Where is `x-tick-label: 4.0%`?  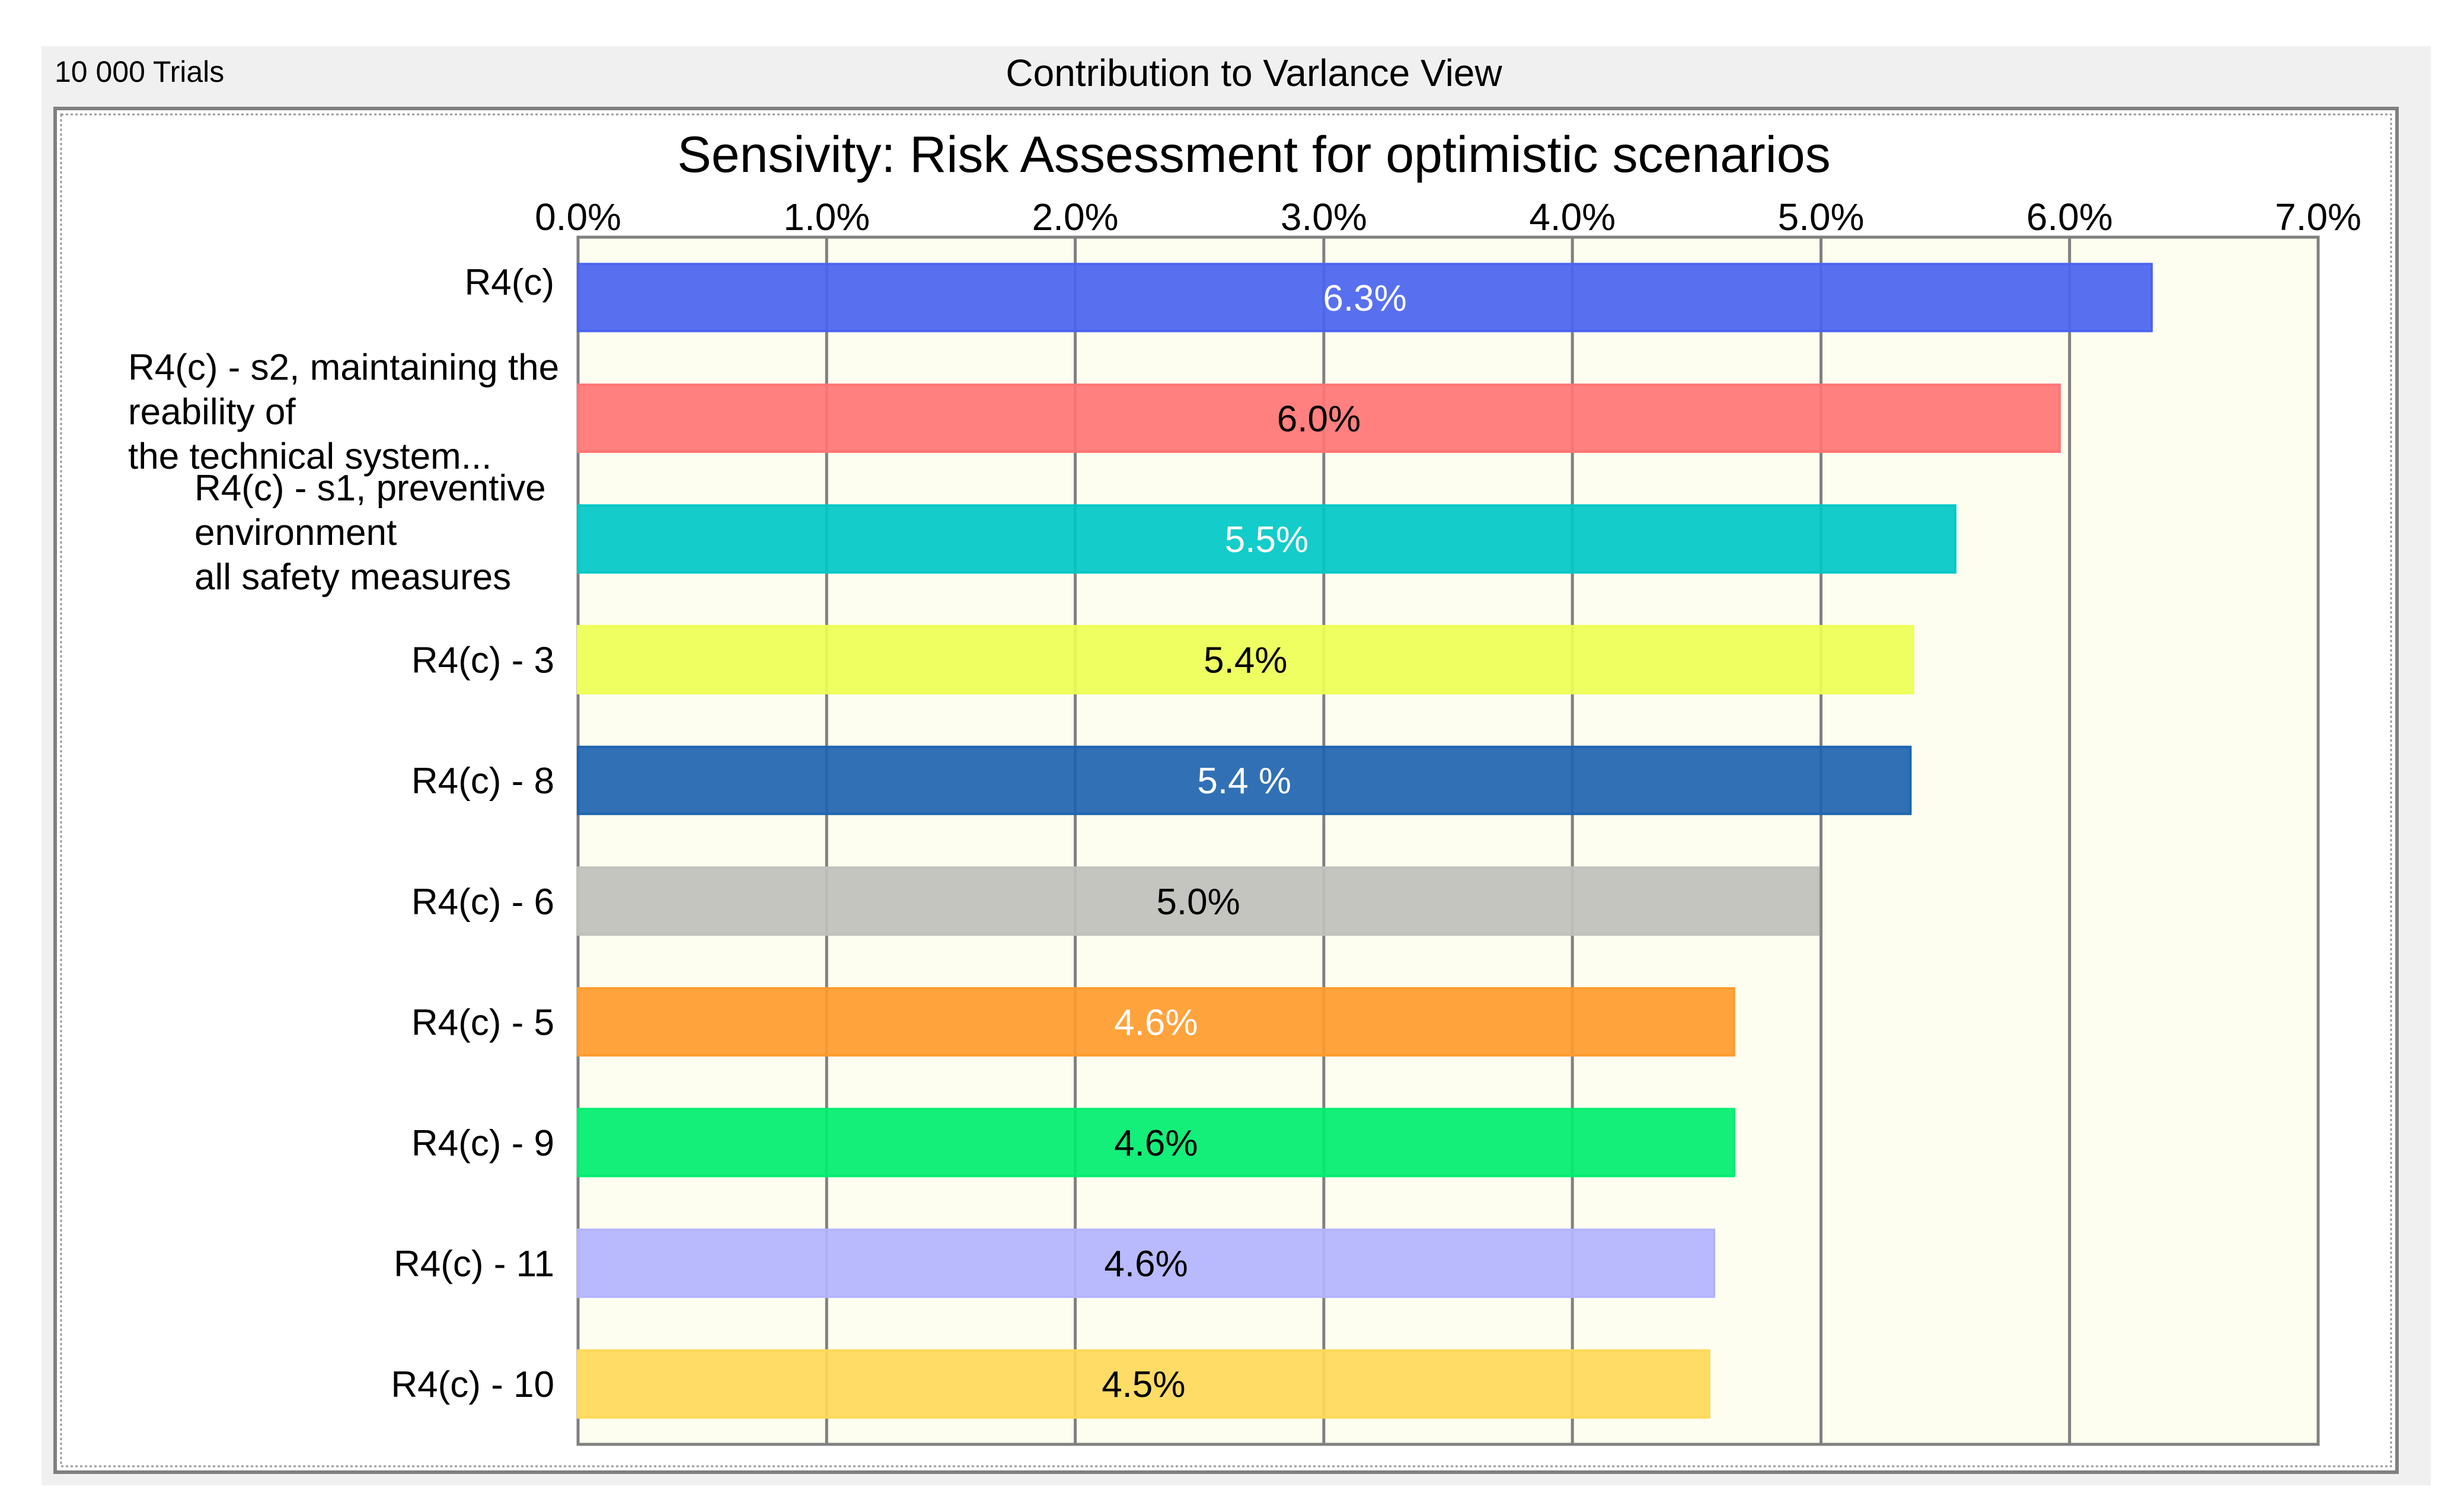
x-tick-label: 4.0% is located at coordinates (1573, 217).